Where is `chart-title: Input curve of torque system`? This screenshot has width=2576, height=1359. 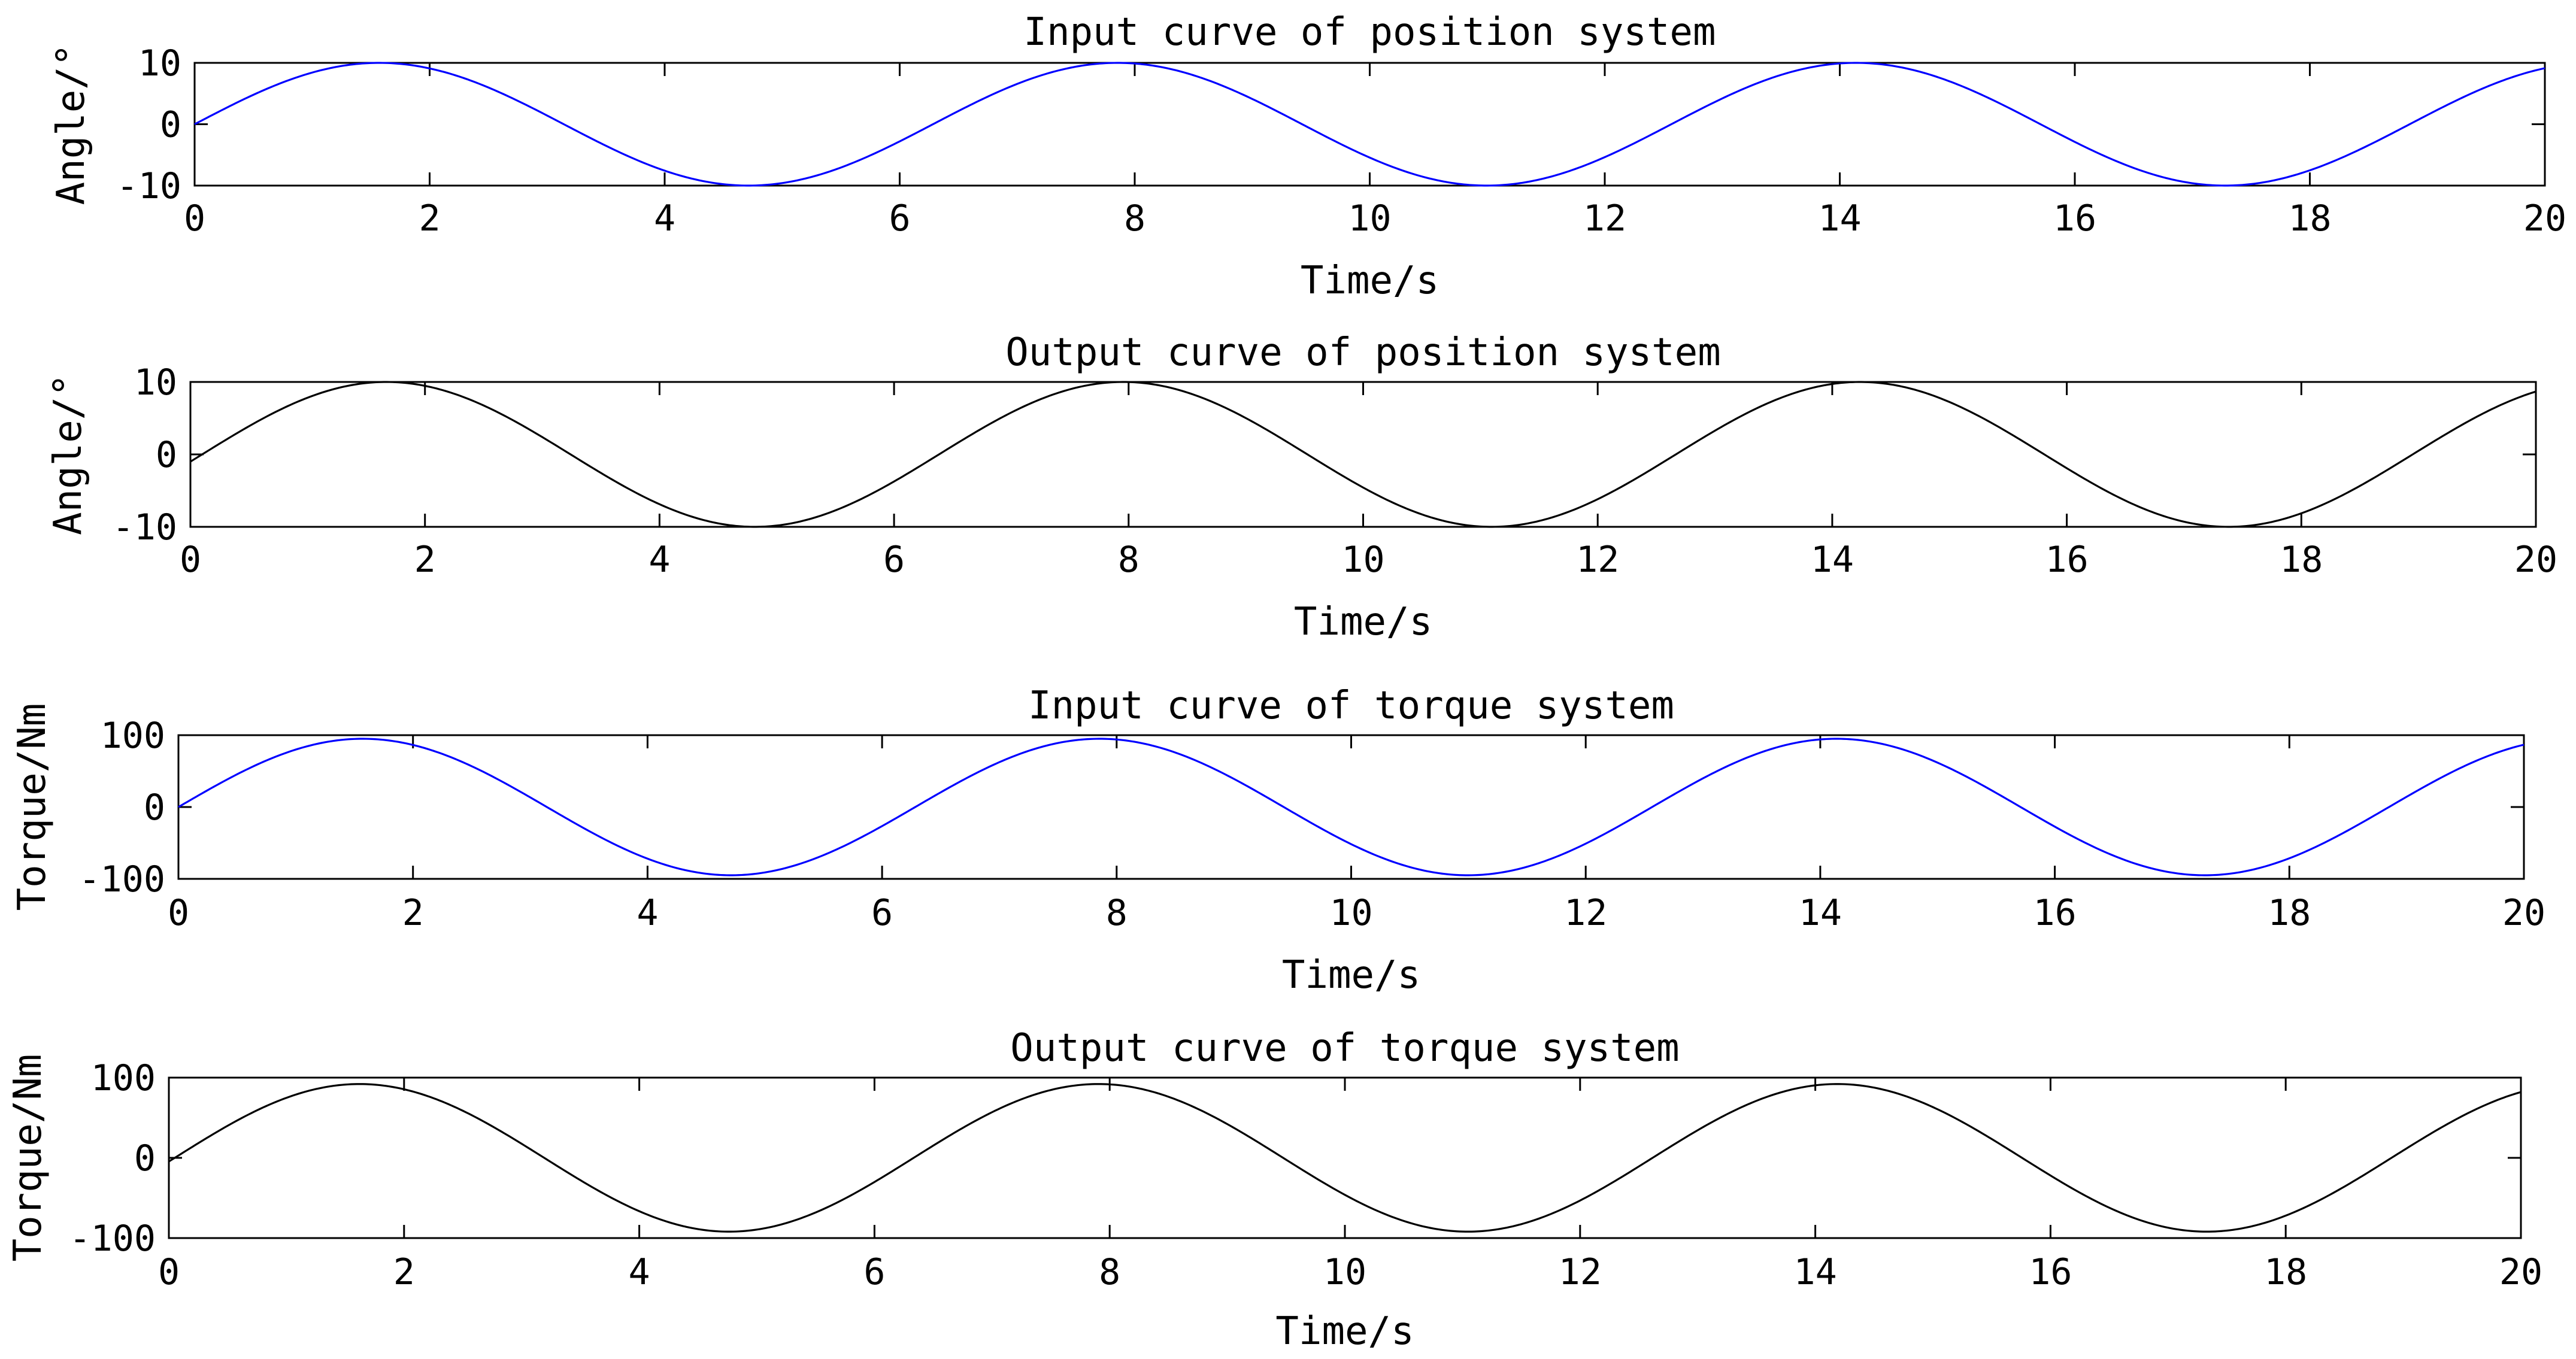 chart-title: Input curve of torque system is located at coordinates (1351, 706).